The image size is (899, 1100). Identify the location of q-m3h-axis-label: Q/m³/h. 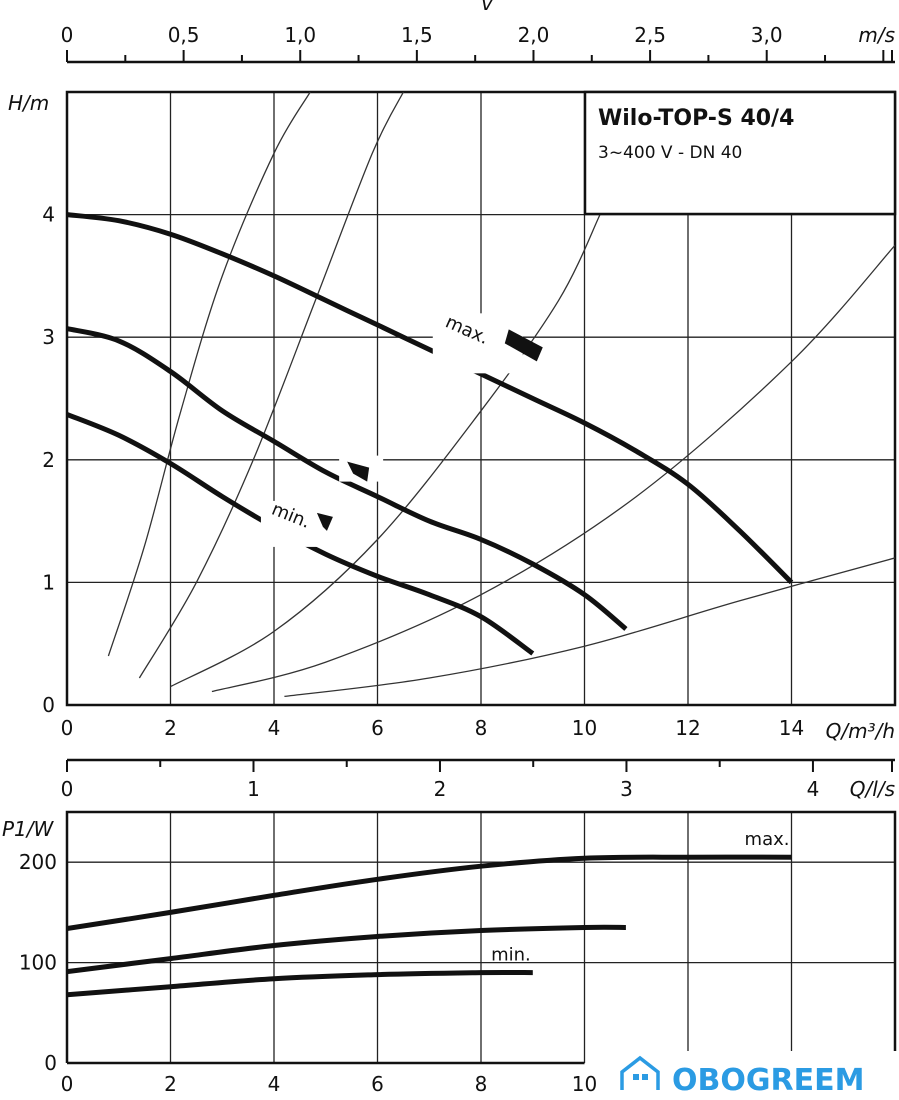
(860, 731).